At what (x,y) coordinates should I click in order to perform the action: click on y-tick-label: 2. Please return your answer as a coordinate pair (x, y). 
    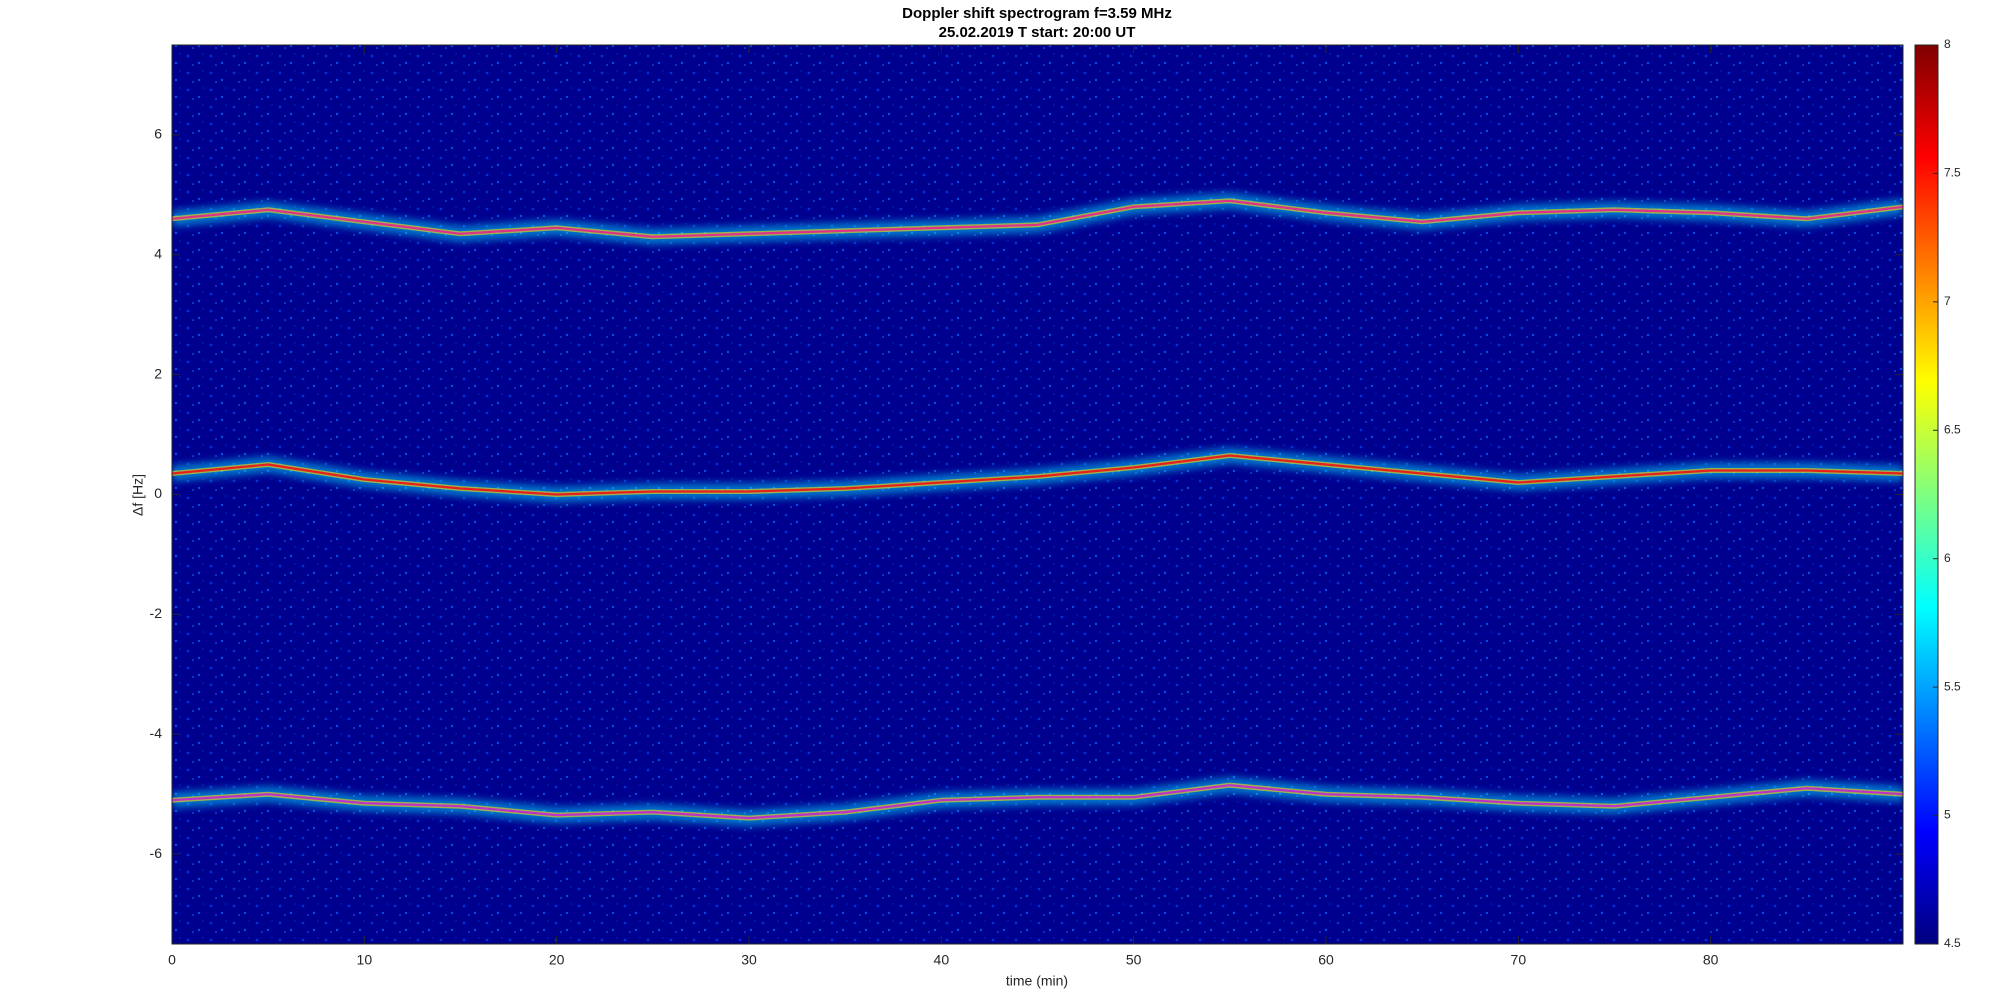
    Looking at the image, I should click on (158, 373).